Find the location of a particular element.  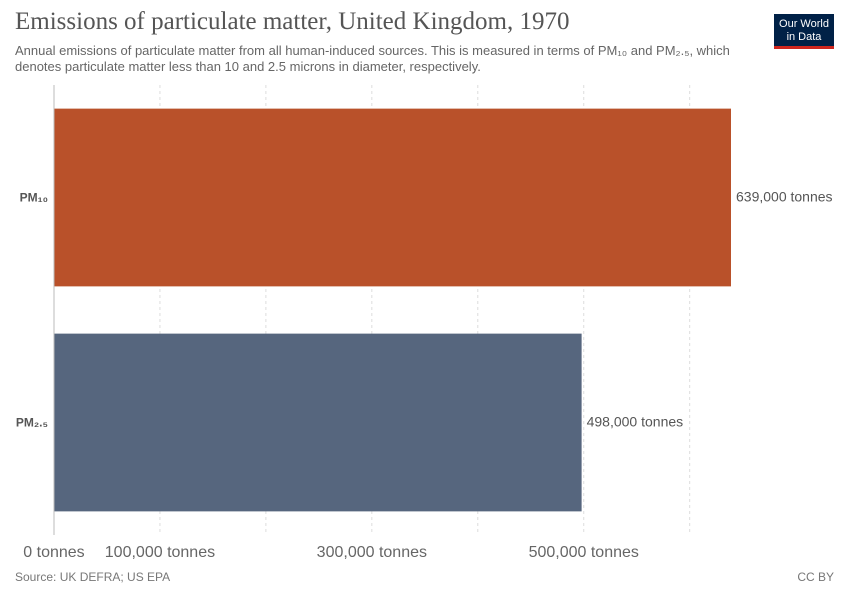

x-tick-label: 100,000 tonnes is located at coordinates (160, 552).